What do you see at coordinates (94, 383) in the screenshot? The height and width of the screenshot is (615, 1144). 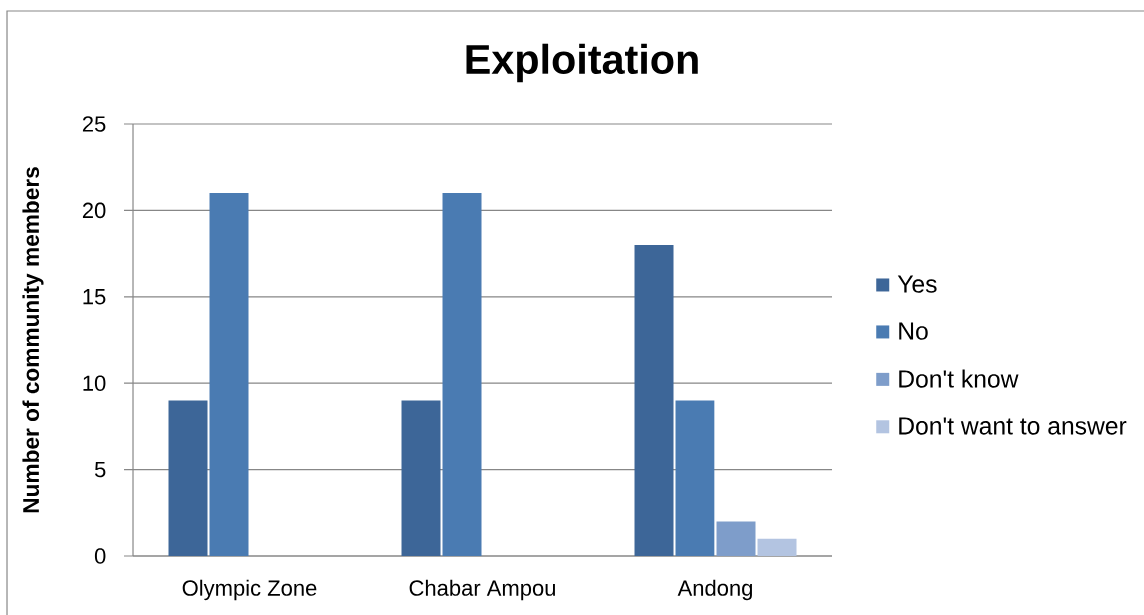 I see `y-tick-label: 10` at bounding box center [94, 383].